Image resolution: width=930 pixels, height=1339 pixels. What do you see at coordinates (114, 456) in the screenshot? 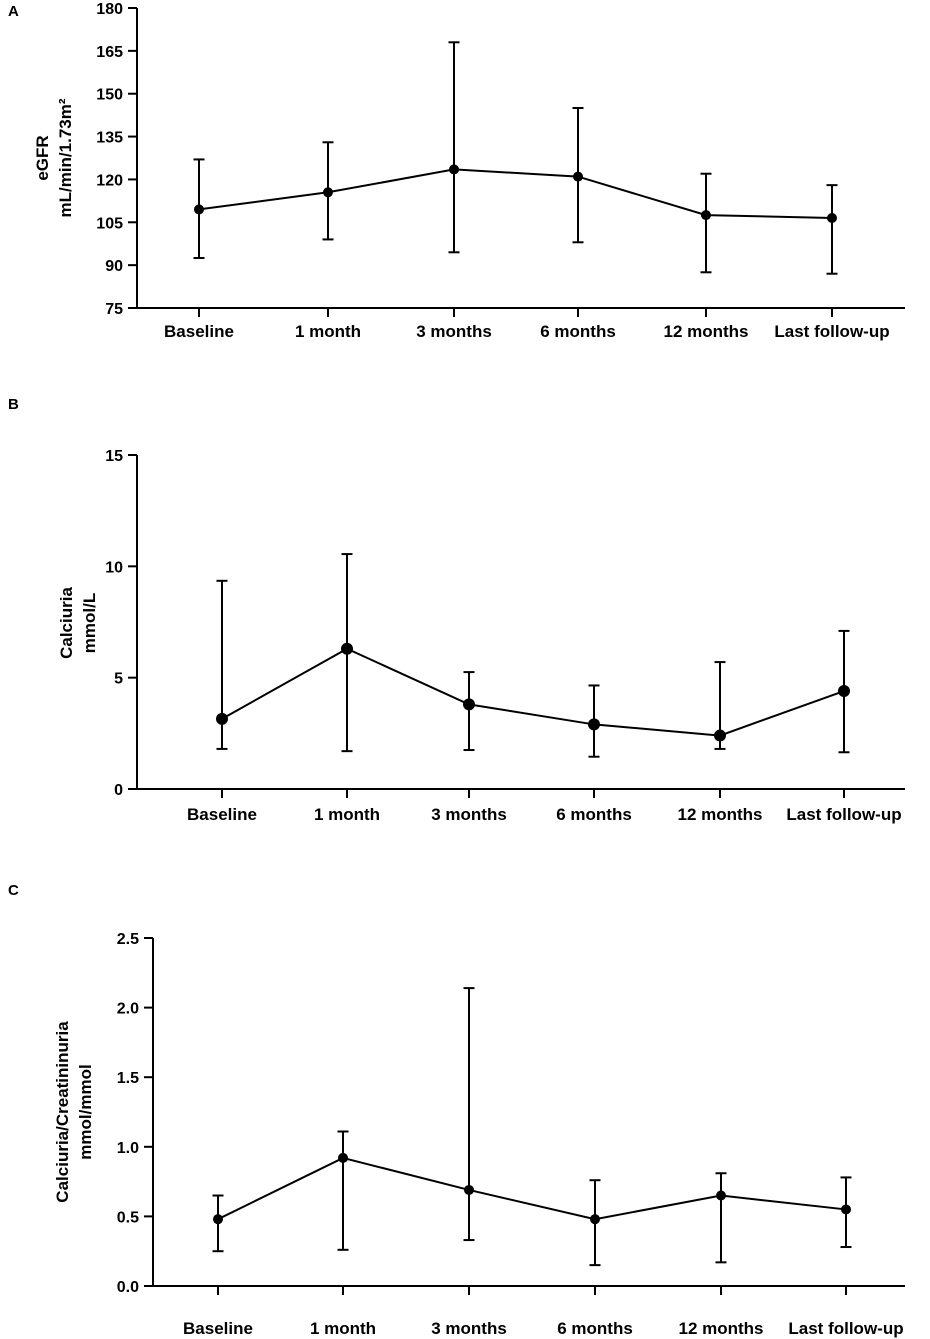
I see `y-tick-label: 15` at bounding box center [114, 456].